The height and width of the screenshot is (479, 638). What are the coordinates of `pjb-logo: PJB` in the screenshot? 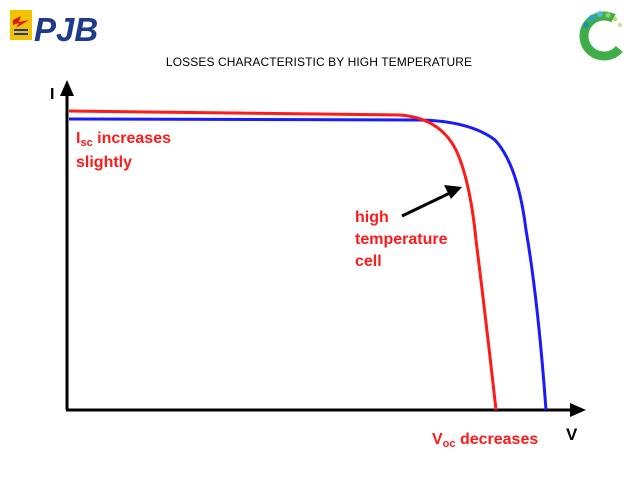 It's located at (54, 29).